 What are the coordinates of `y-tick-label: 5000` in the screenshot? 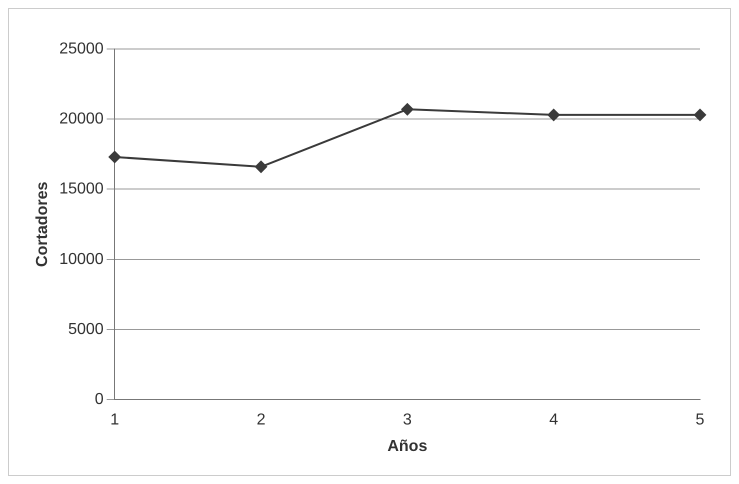 It's located at (86, 329).